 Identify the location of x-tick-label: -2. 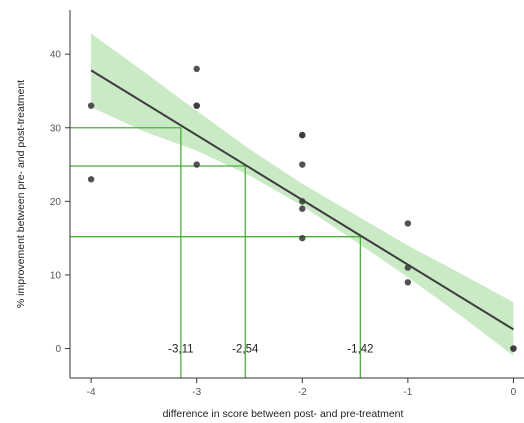
(302, 392).